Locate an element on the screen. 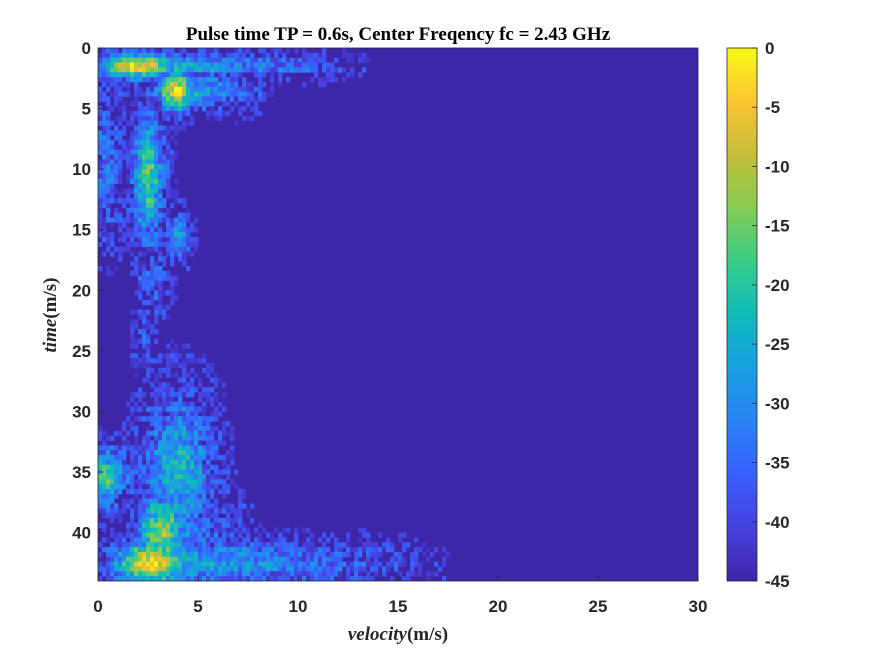 This screenshot has width=875, height=656. x-tick-label: 15 is located at coordinates (398, 606).